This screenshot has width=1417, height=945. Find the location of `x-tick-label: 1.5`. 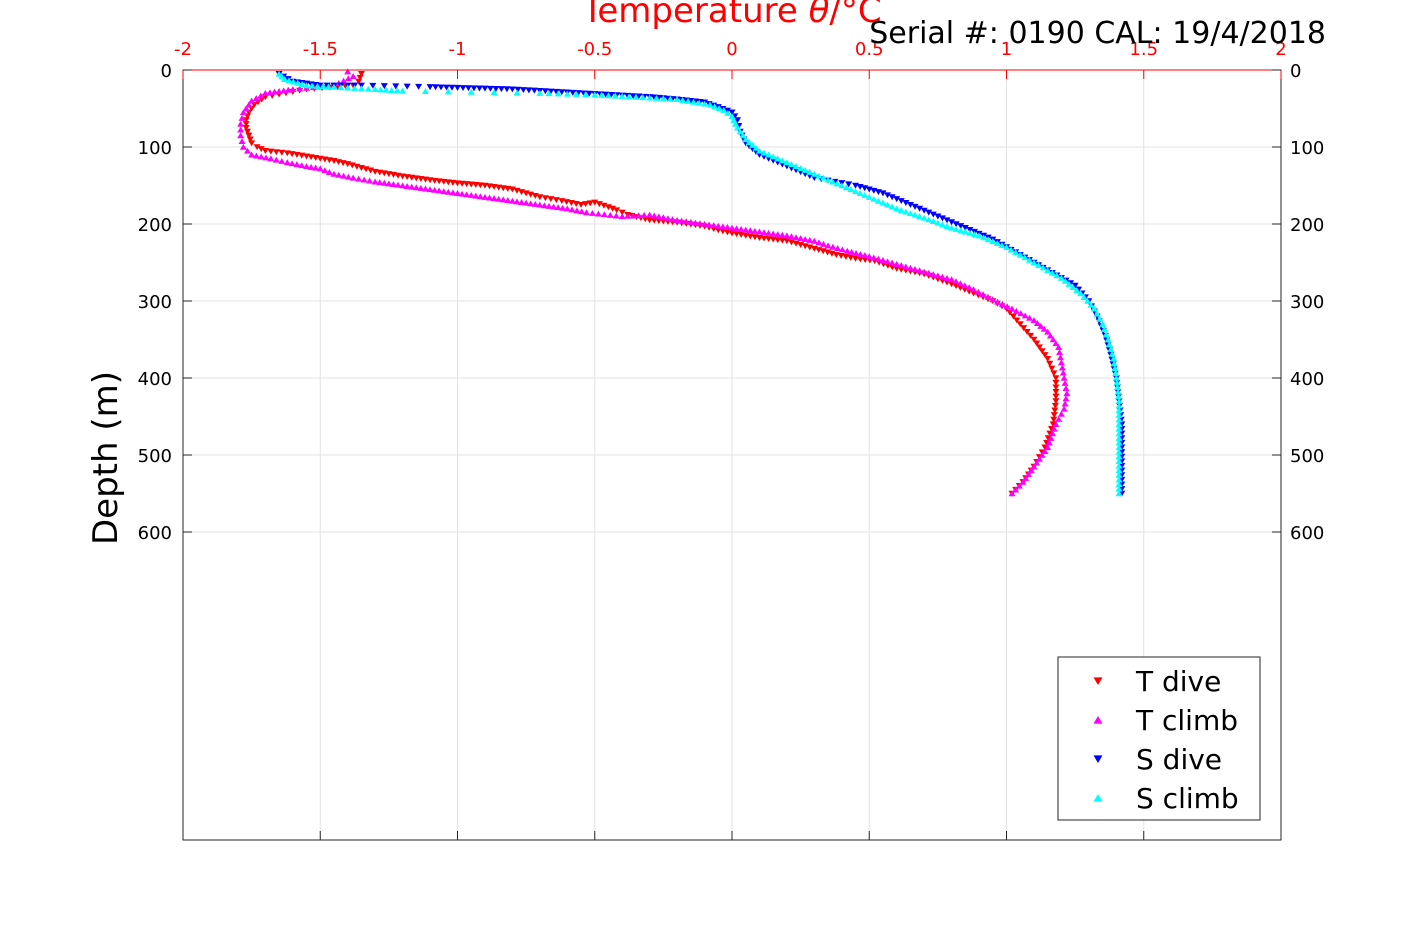

x-tick-label: 1.5 is located at coordinates (1143, 49).